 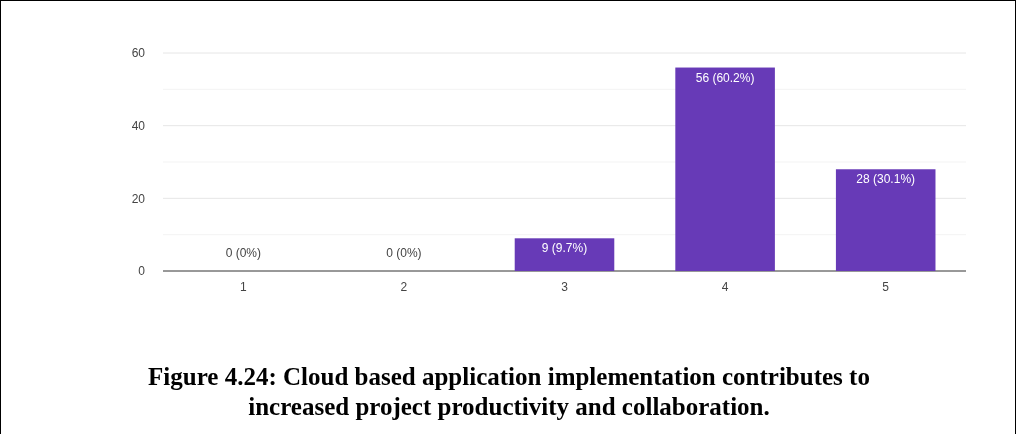 I want to click on data-label: 9 (9.7%), so click(x=564, y=248).